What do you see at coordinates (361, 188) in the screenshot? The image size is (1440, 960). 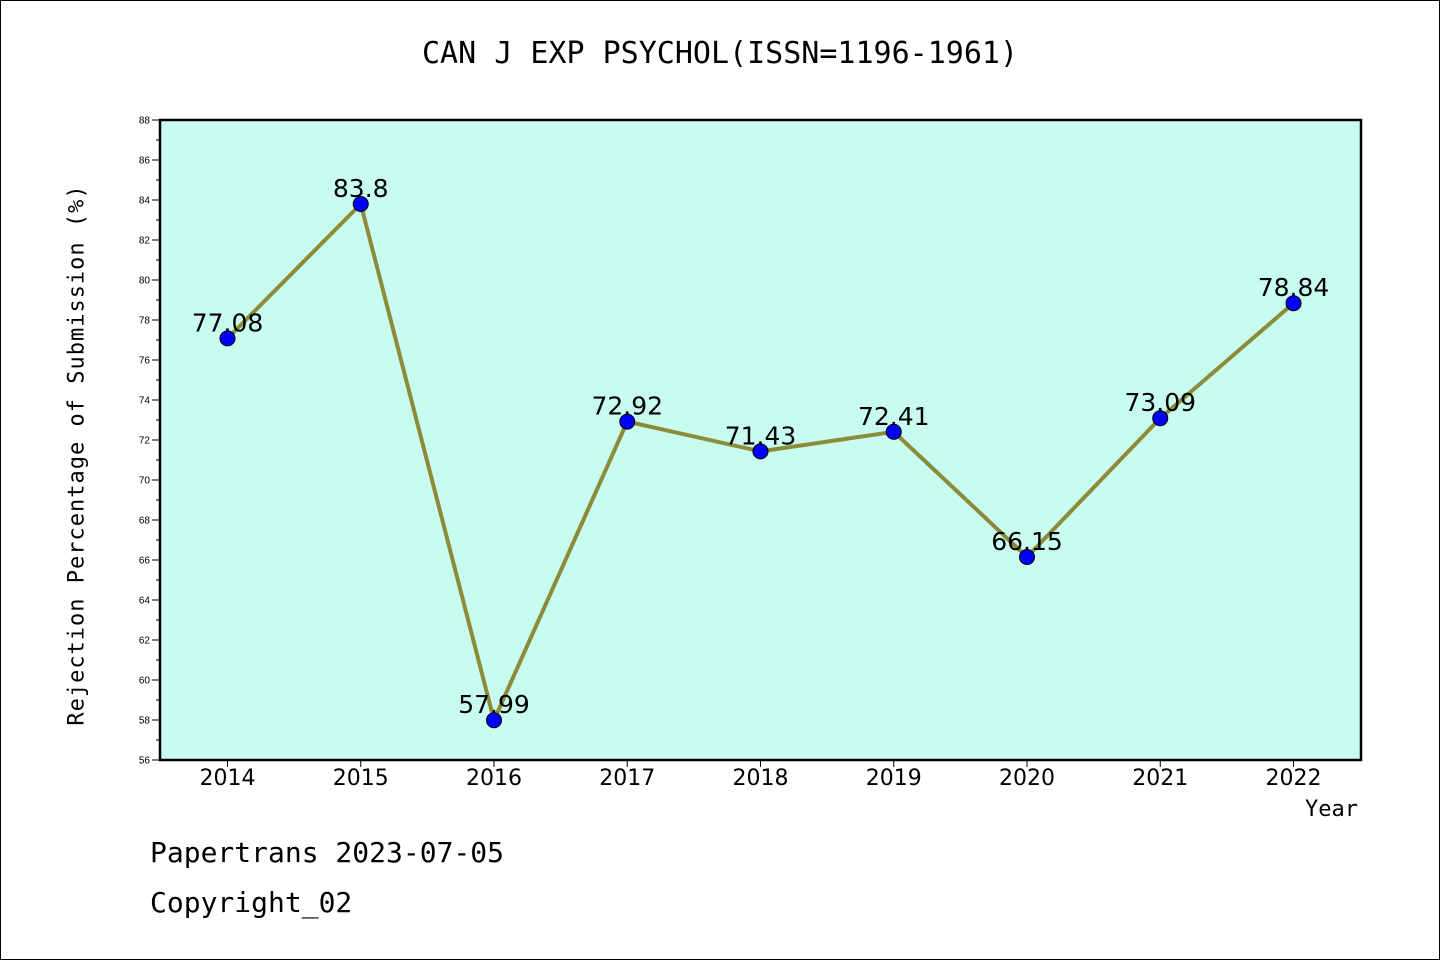 I see `data-label: 83.8` at bounding box center [361, 188].